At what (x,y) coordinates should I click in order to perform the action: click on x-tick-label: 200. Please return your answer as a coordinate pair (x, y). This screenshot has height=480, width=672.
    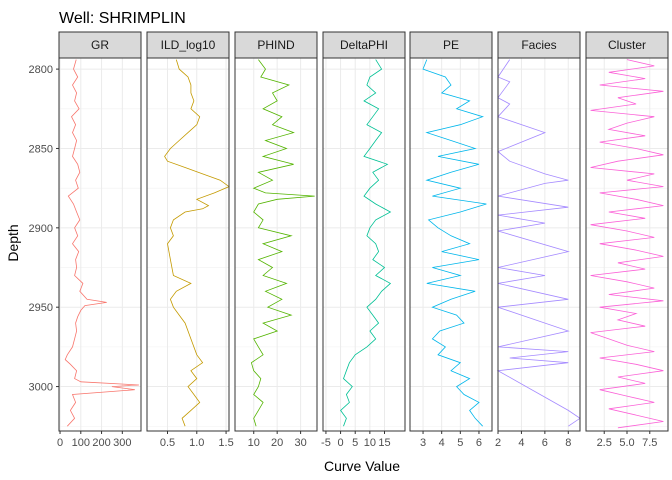
    Looking at the image, I should click on (101, 443).